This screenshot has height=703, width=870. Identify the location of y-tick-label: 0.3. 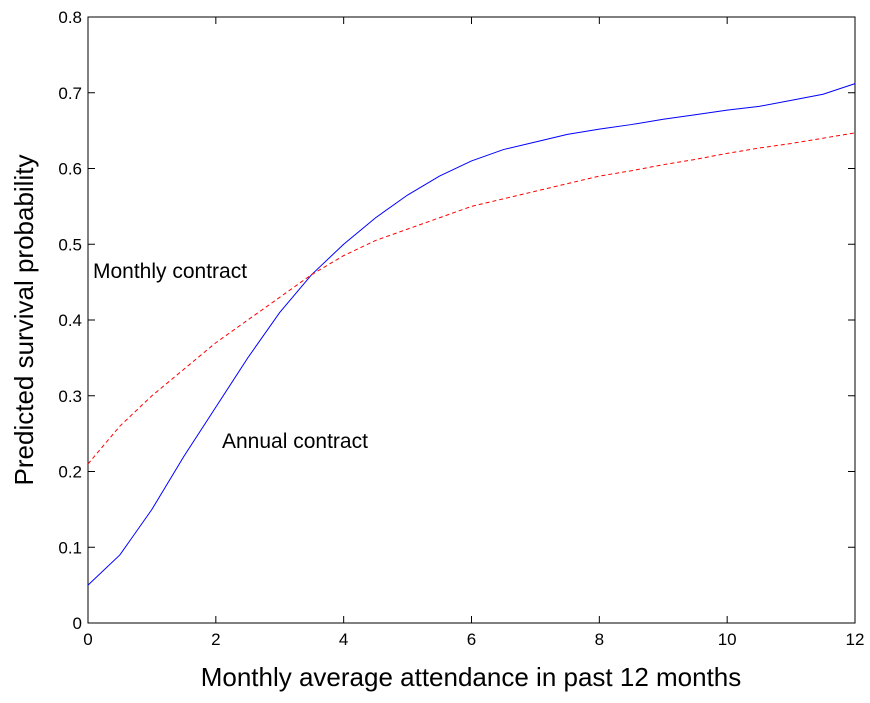
(70, 396).